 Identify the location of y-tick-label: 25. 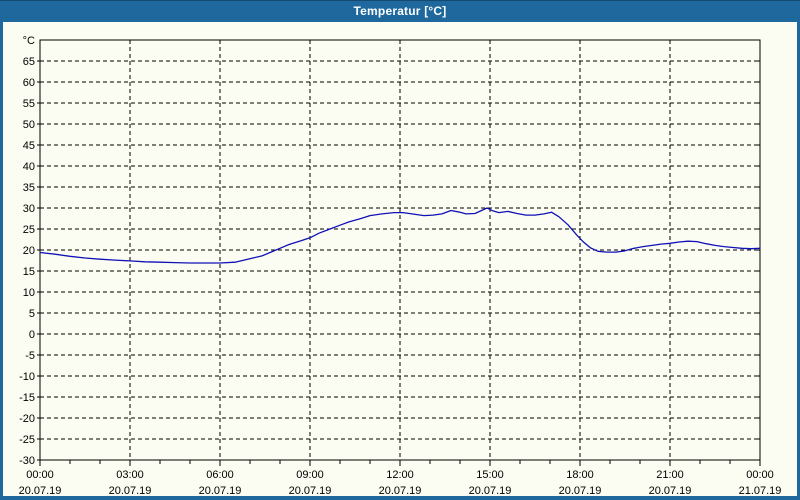
(29, 230).